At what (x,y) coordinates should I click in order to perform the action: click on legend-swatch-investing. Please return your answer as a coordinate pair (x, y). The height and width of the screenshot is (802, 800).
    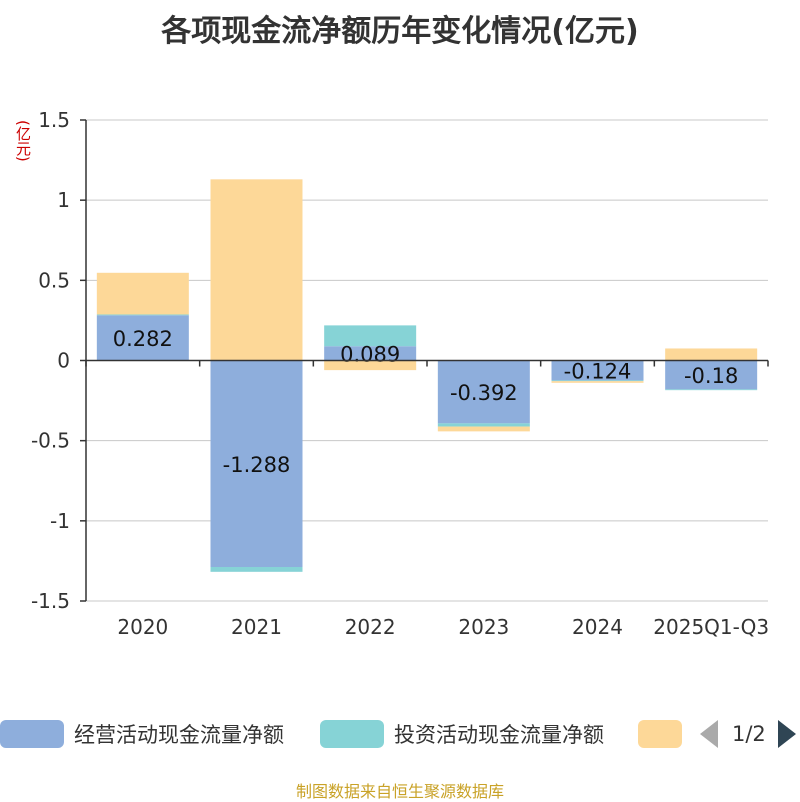
    Looking at the image, I should click on (352, 734).